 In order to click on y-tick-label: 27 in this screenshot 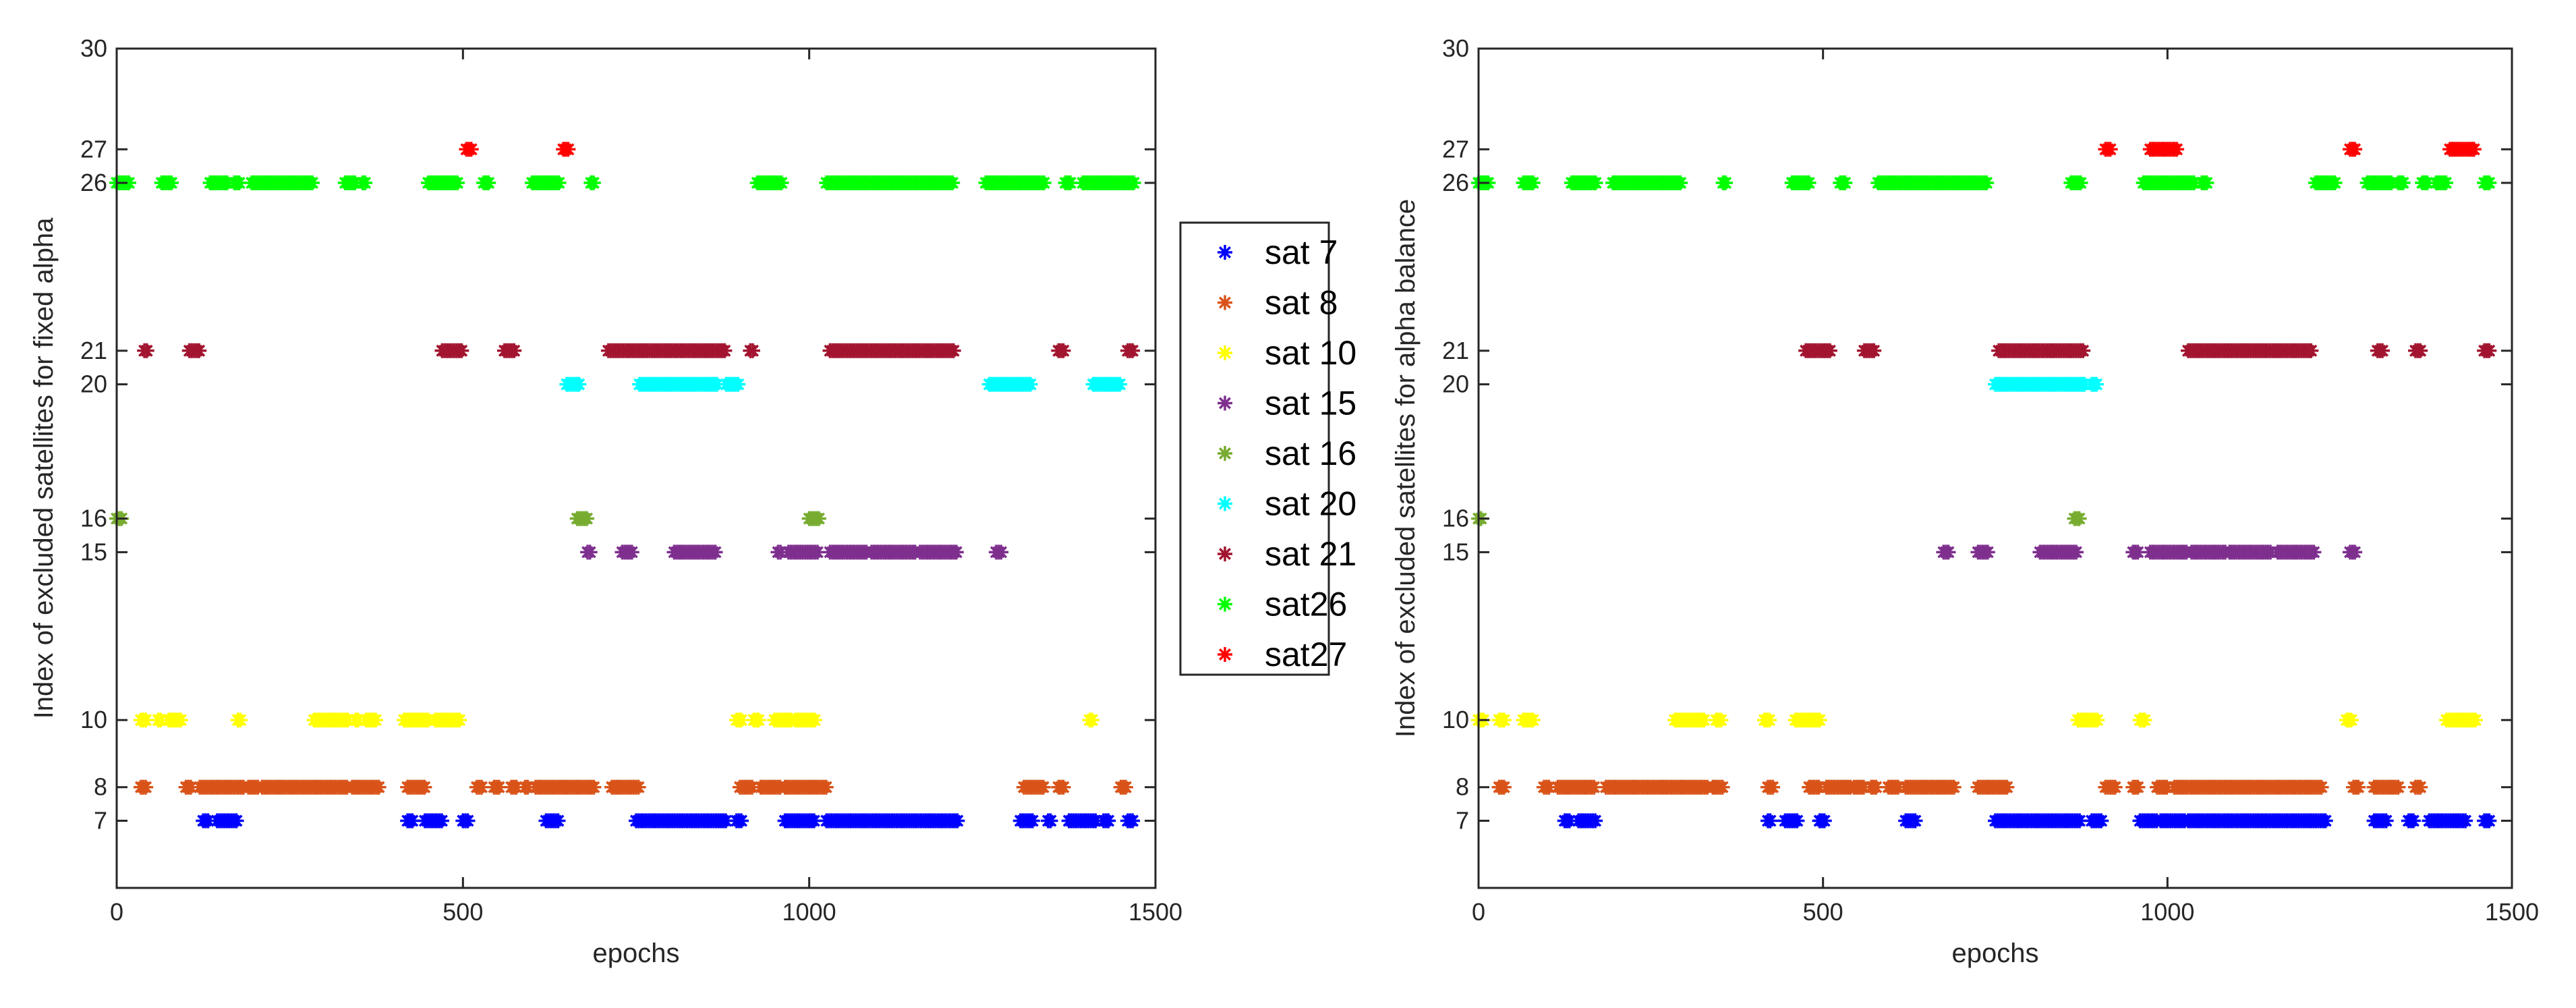, I will do `click(1455, 149)`.